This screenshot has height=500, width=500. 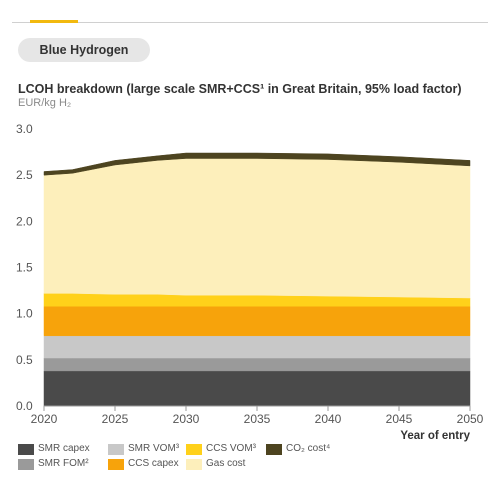 I want to click on y-tick-label-0: 0.0, so click(x=24, y=406).